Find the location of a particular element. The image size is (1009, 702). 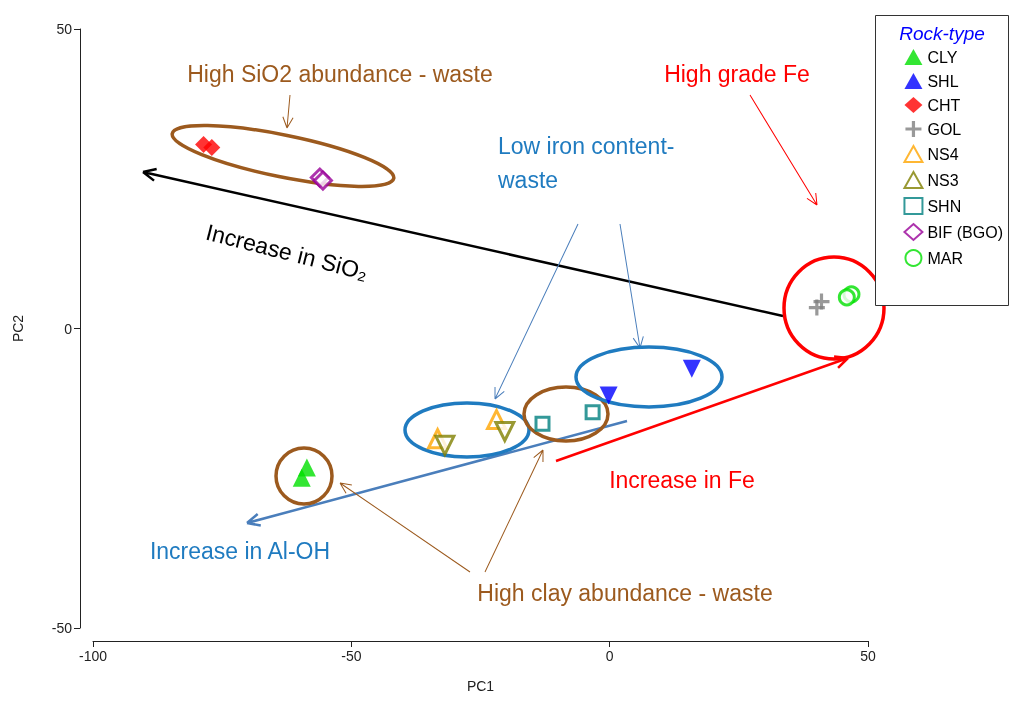

x-tick-label: -50 is located at coordinates (351, 656).